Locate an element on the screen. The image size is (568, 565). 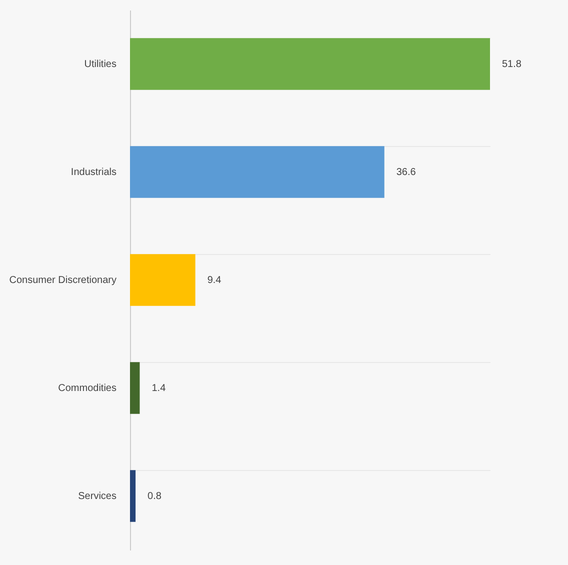
data-label: 36.6 is located at coordinates (406, 172).